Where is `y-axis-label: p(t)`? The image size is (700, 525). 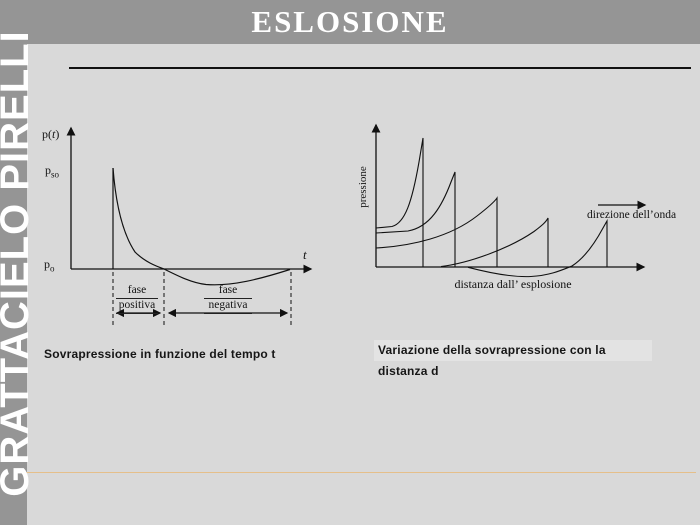 y-axis-label: p(t) is located at coordinates (51, 134).